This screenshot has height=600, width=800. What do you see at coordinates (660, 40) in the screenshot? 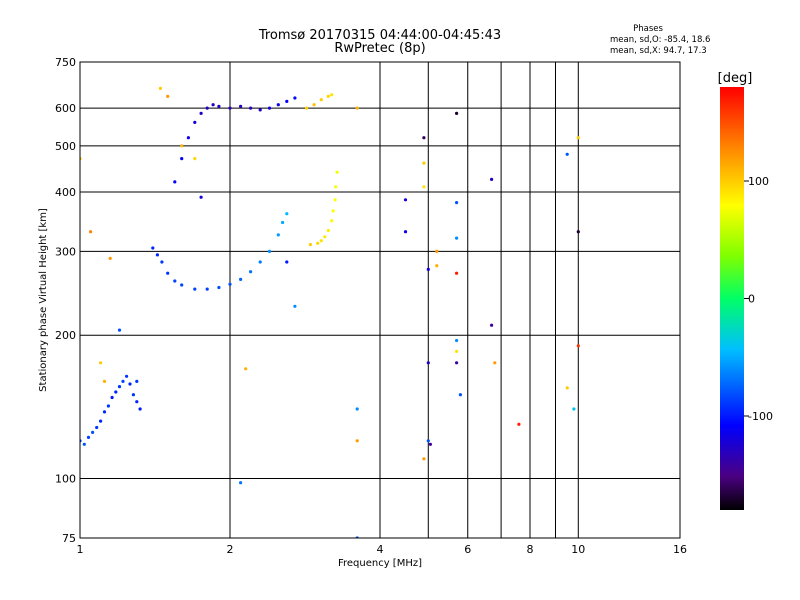
I see `stats-line-o: mean, sd,O: -85.4, 18.6` at bounding box center [660, 40].